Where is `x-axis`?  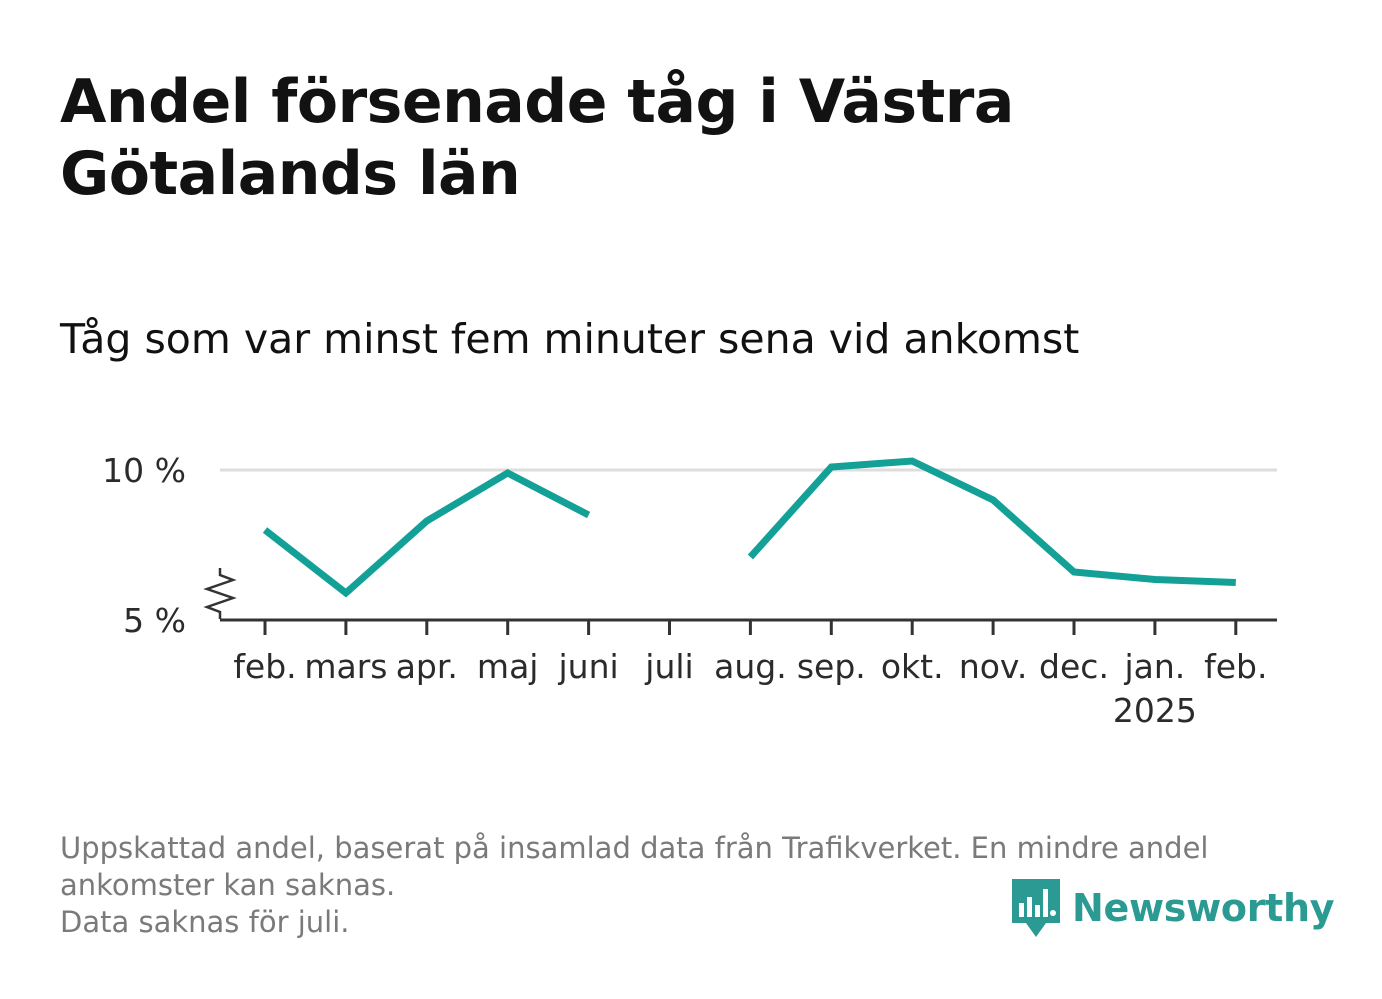
x-axis is located at coordinates (740, 601).